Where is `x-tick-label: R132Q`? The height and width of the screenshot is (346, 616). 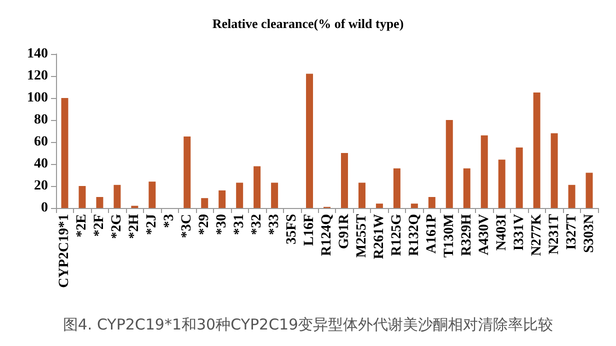
x-tick-label: R132Q is located at coordinates (414, 235).